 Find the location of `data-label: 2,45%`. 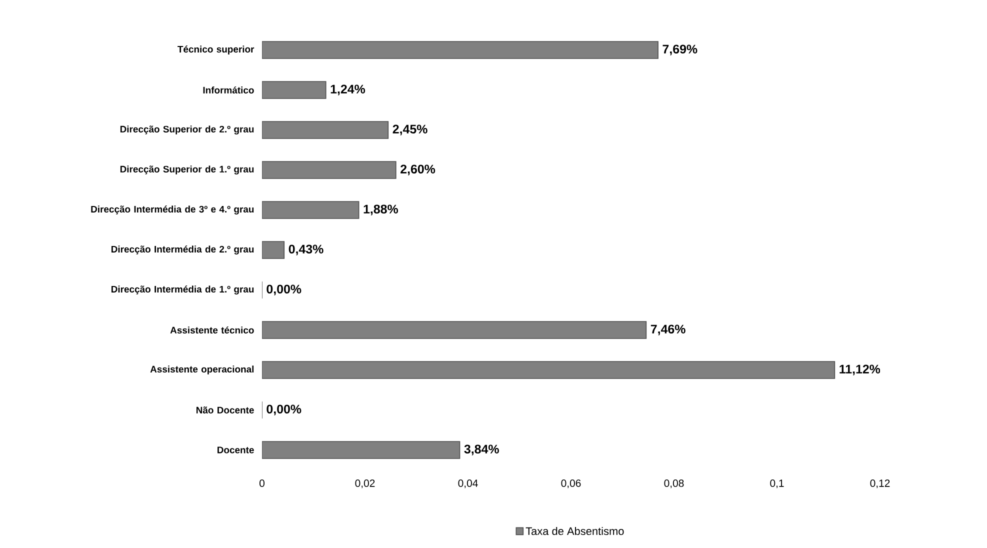

data-label: 2,45% is located at coordinates (410, 130).